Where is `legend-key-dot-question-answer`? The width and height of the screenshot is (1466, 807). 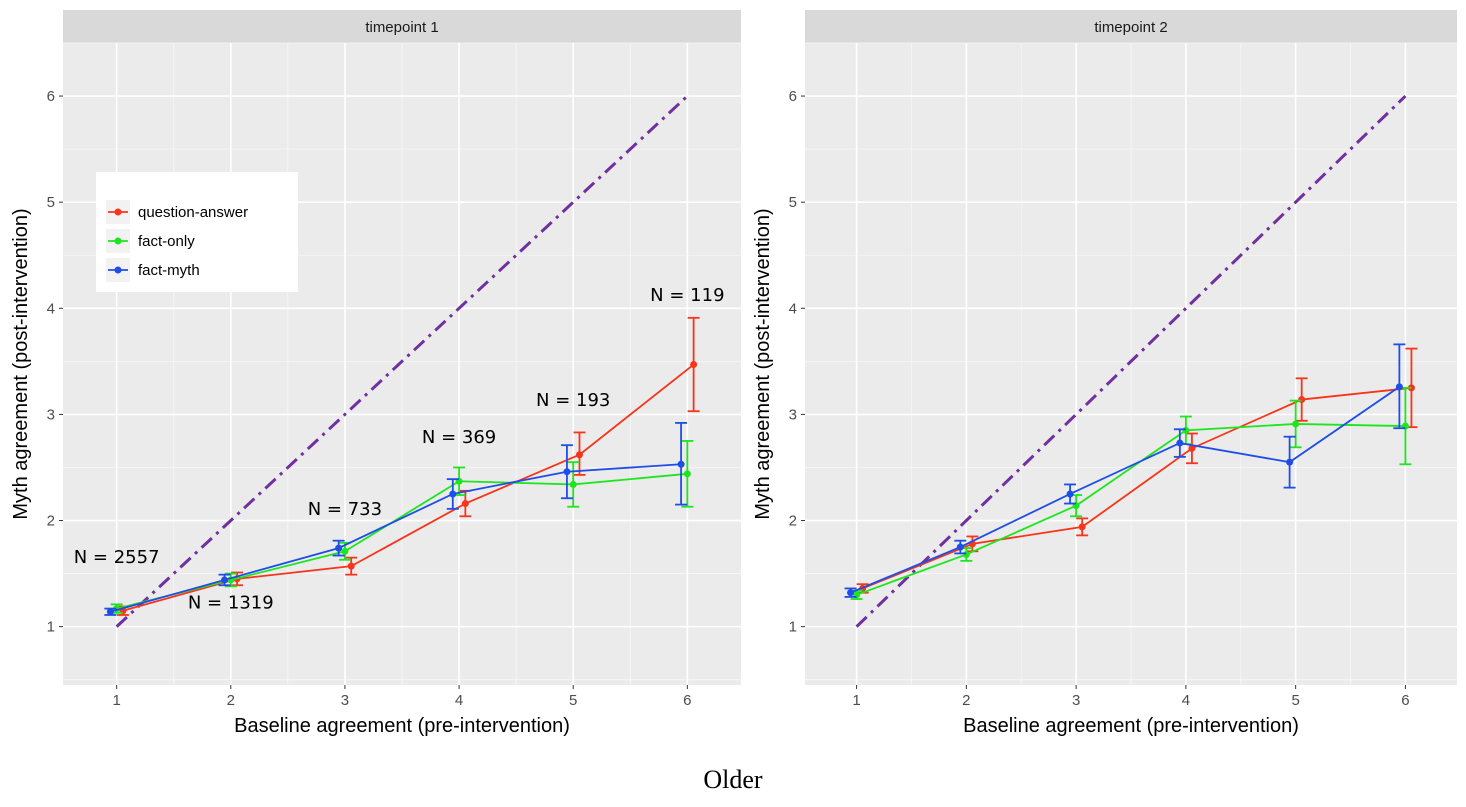 legend-key-dot-question-answer is located at coordinates (118, 212).